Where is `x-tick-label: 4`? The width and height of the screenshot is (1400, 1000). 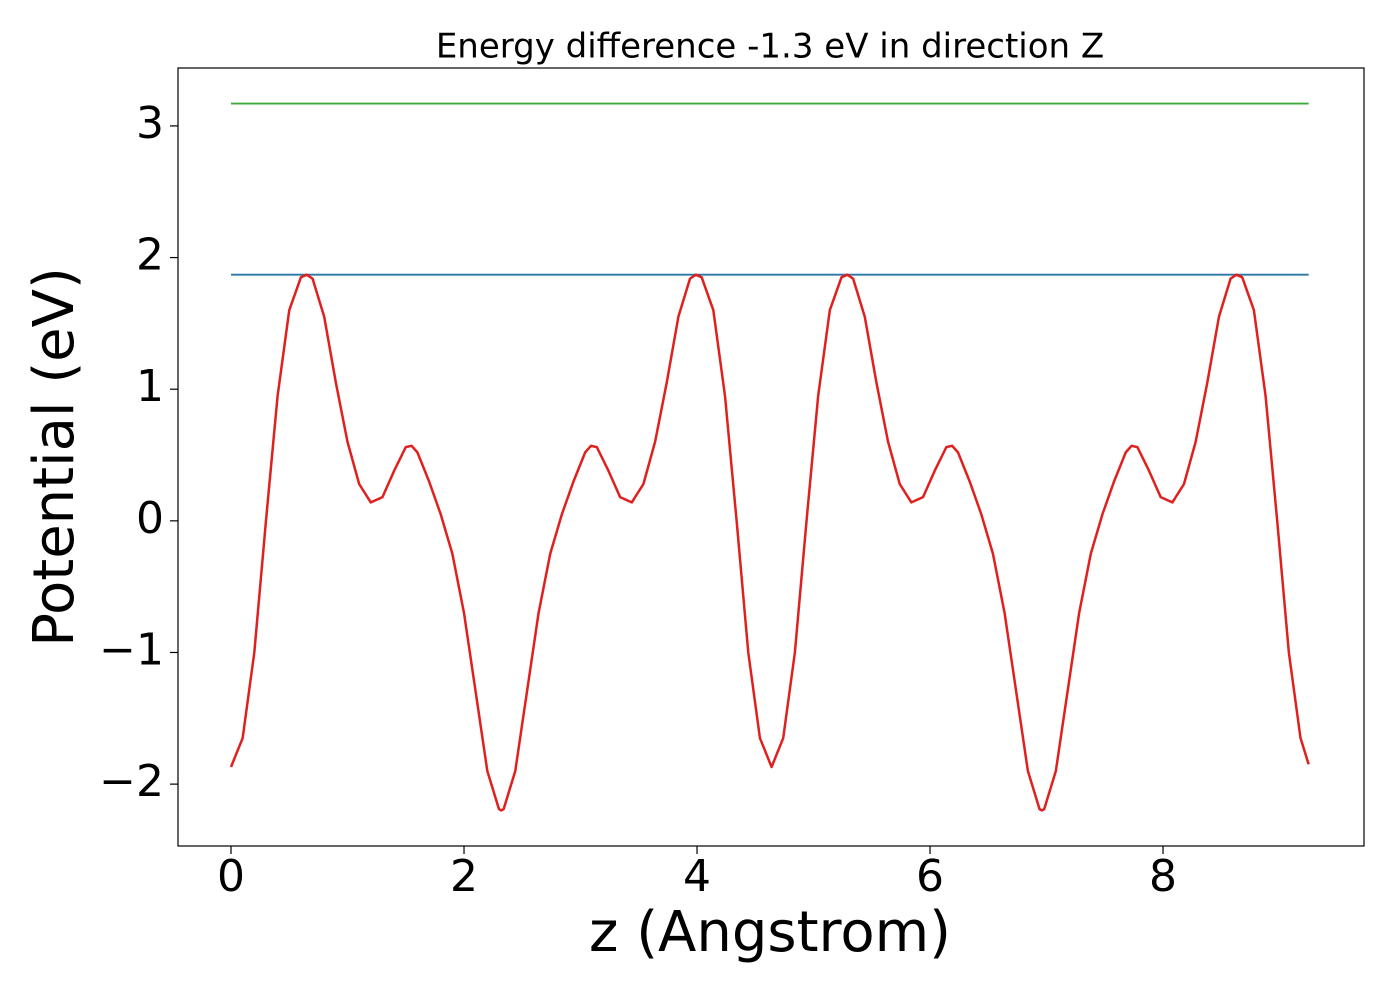
x-tick-label: 4 is located at coordinates (697, 876).